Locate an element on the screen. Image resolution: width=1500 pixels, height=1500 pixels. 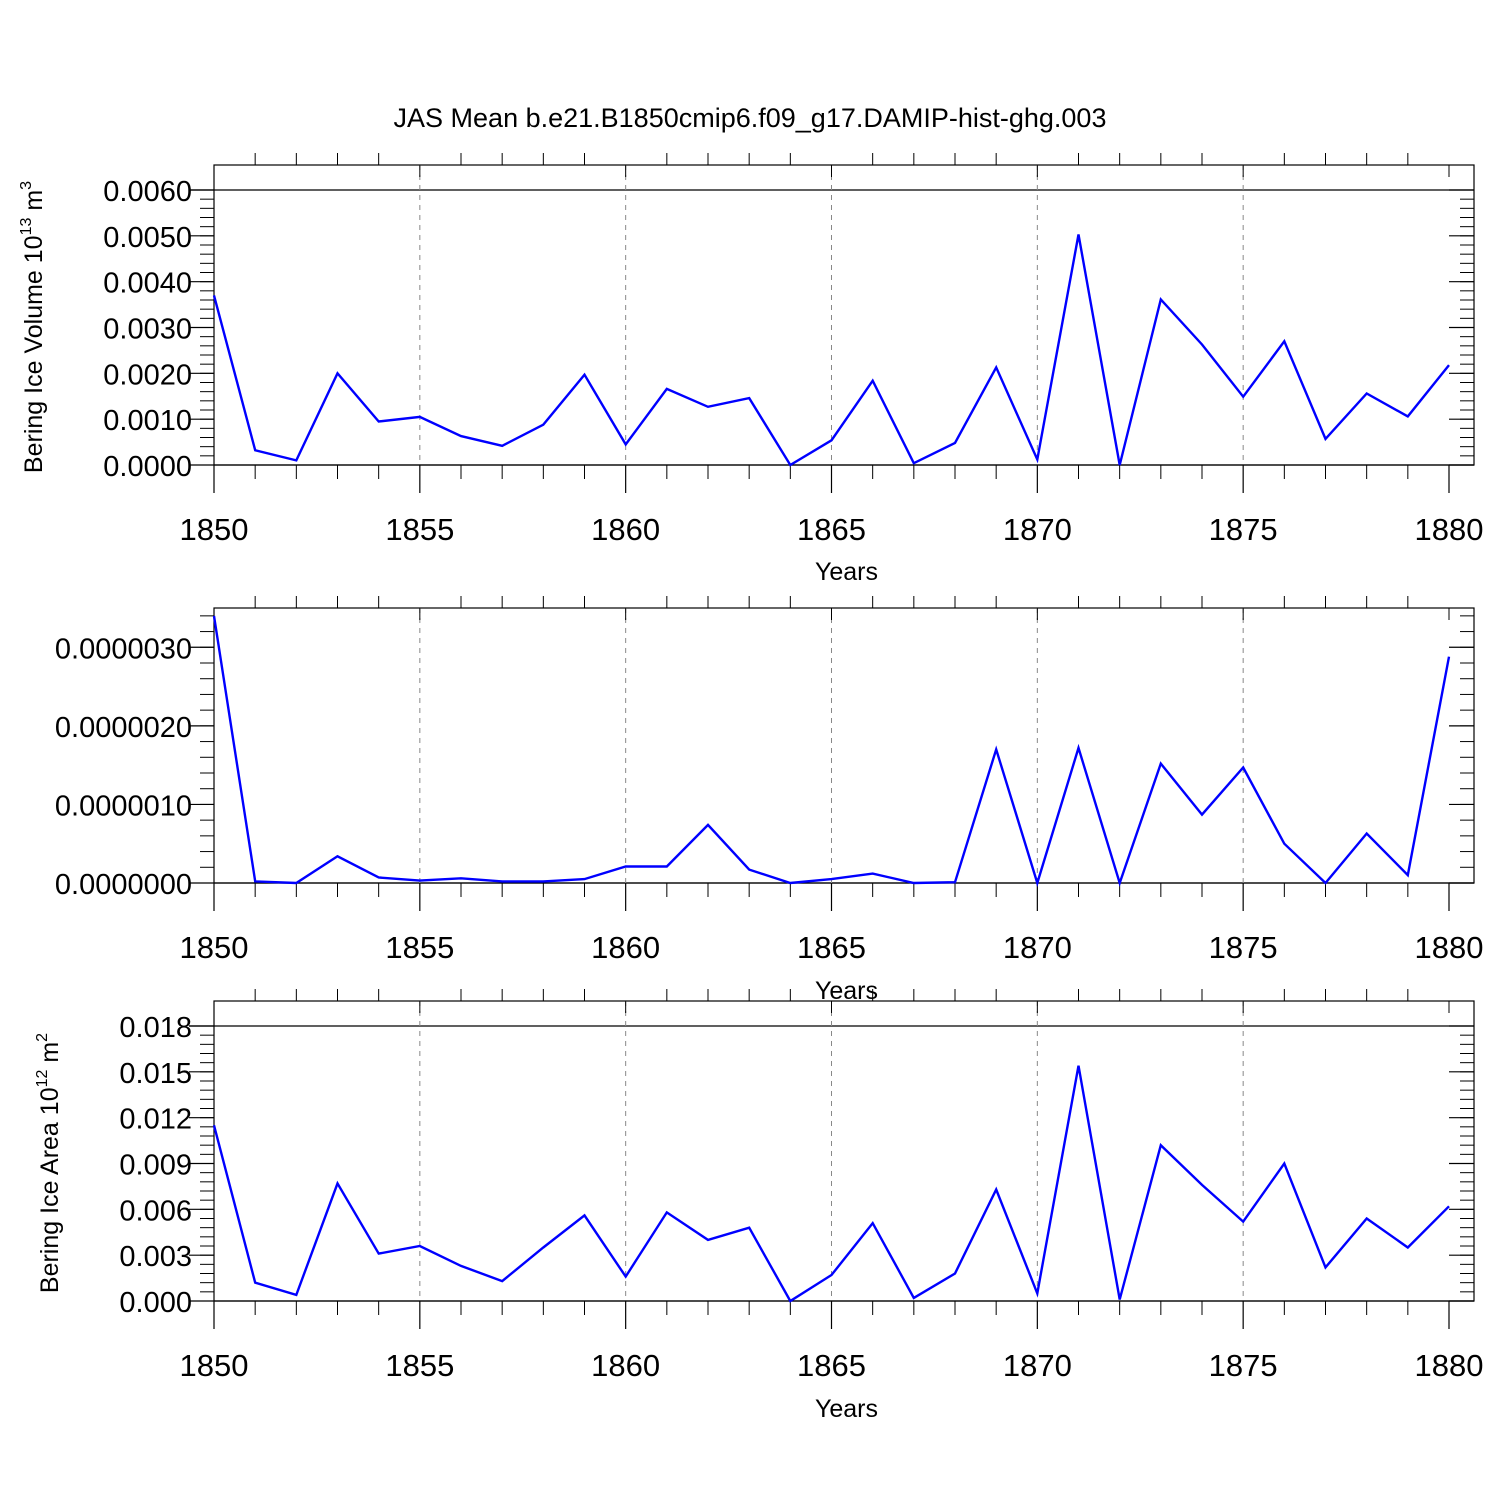
y-tick-label: 0.015 is located at coordinates (155, 1074).